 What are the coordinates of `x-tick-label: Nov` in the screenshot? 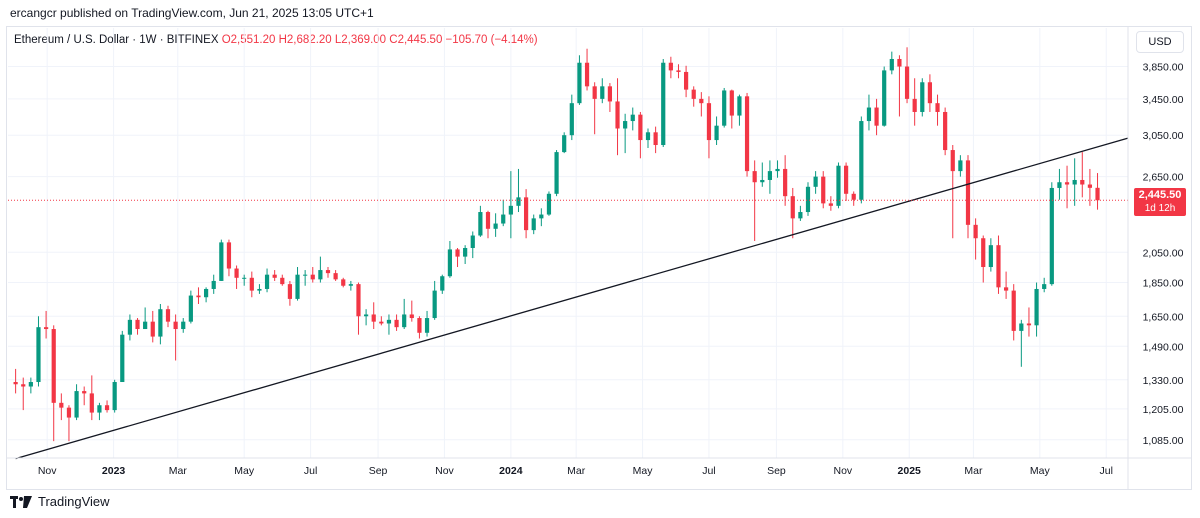 It's located at (842, 471).